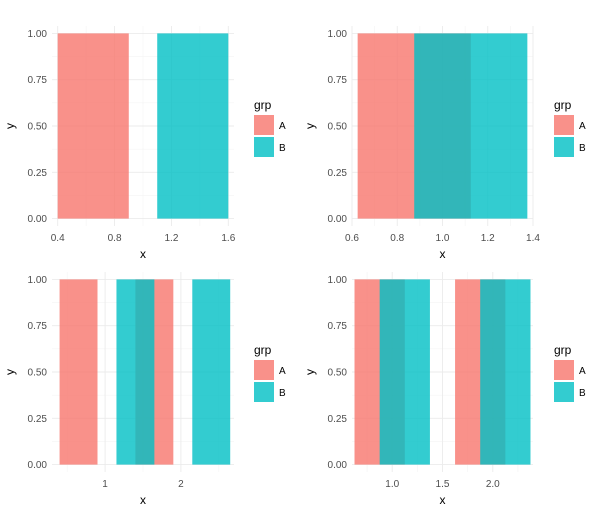 The width and height of the screenshot is (600, 509). Describe the element at coordinates (443, 484) in the screenshot. I see `x-tick-label: 1.5` at that location.